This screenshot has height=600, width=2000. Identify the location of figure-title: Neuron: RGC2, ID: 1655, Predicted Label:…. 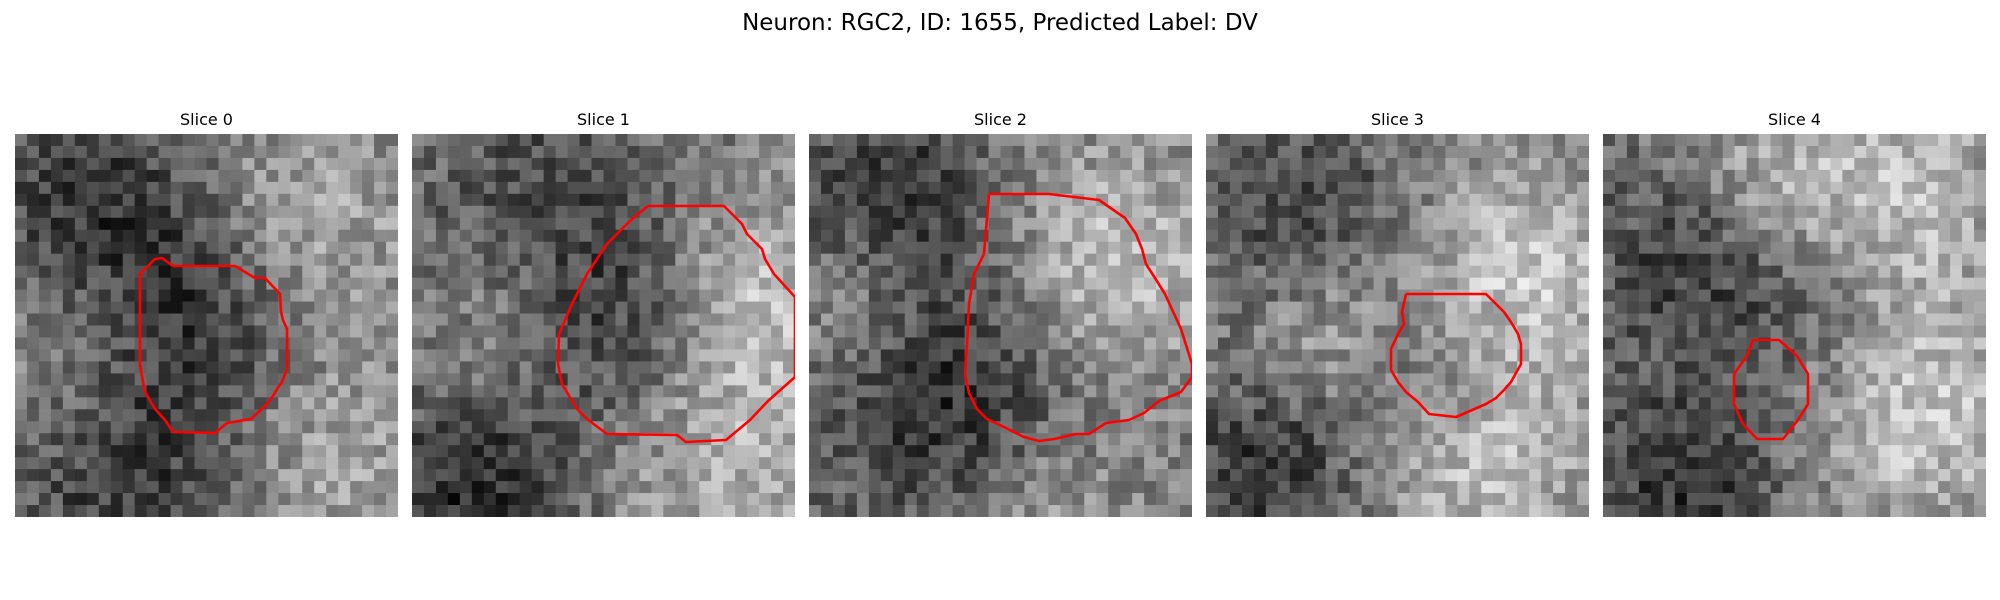
(1000, 23).